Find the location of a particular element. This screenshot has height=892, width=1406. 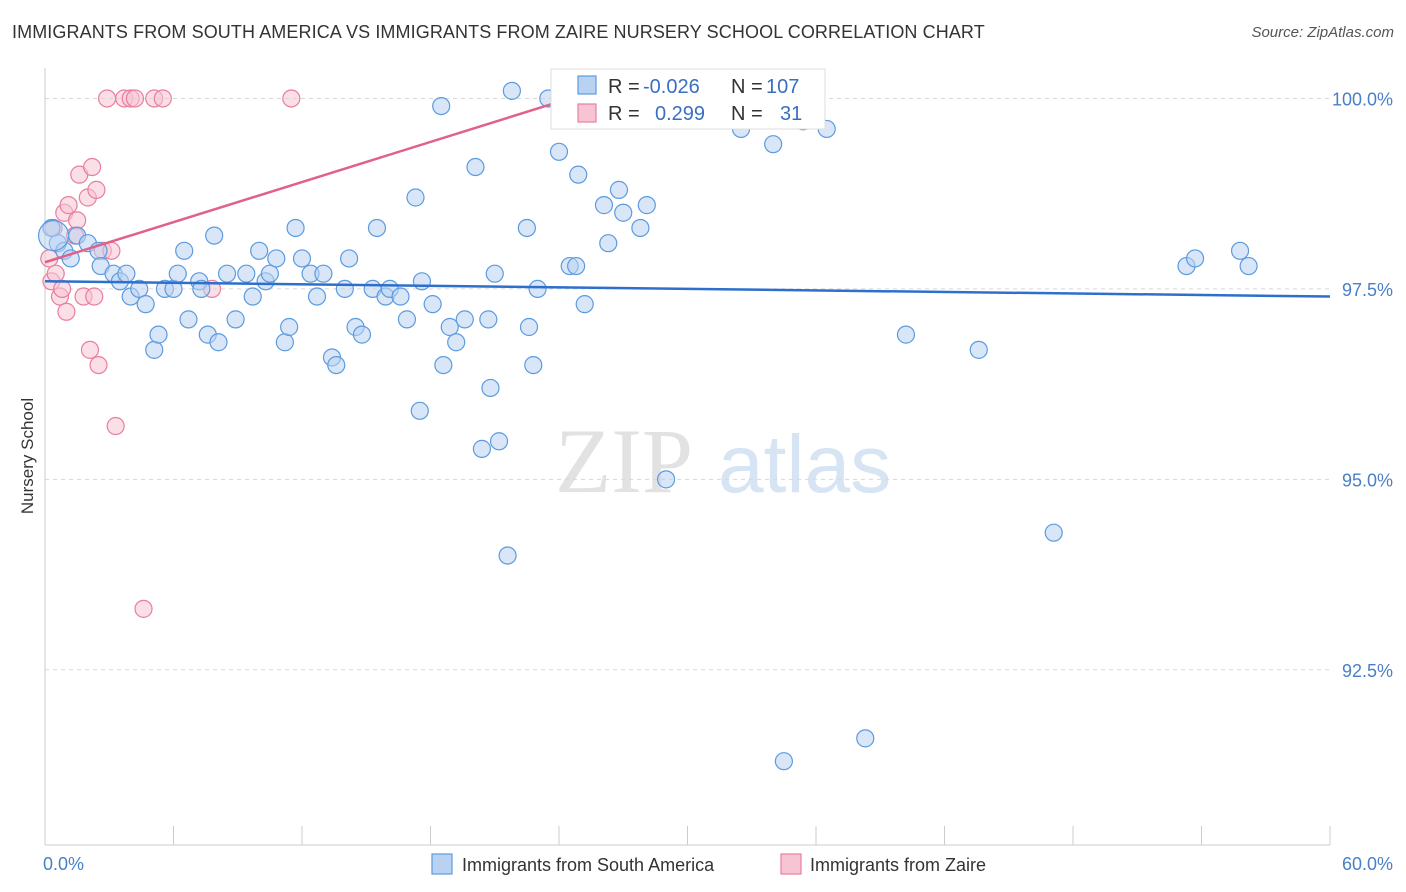

stats-r-value-1: -0.026 is located at coordinates (671, 87).